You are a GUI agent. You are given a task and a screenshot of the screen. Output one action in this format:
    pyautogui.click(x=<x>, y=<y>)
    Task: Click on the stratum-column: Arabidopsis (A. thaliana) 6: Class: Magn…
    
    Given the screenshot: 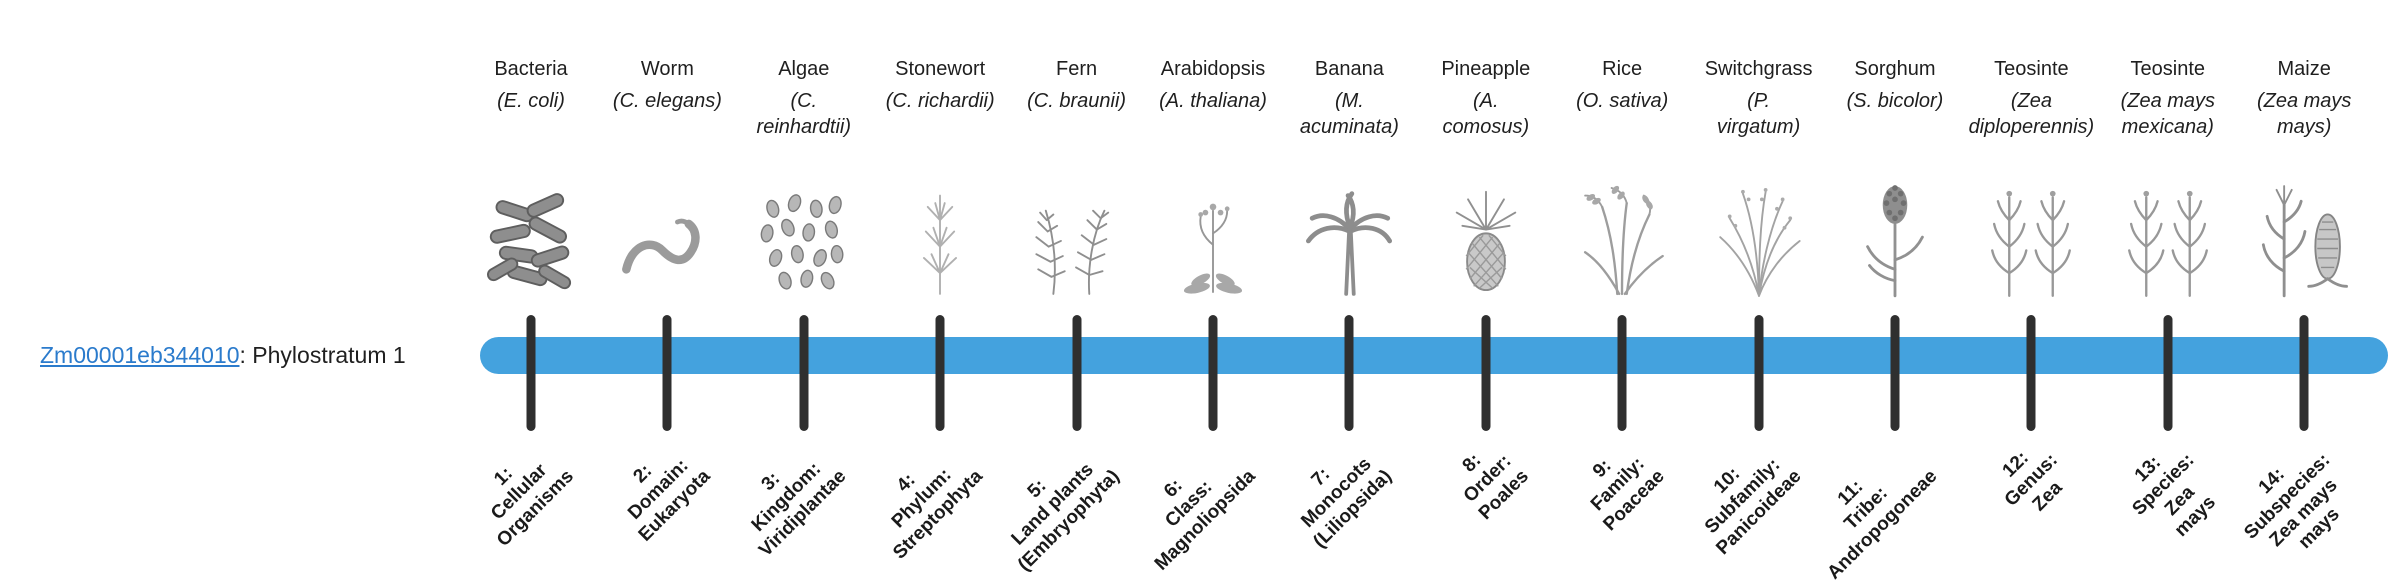 What is the action you would take?
    pyautogui.click(x=1213, y=290)
    